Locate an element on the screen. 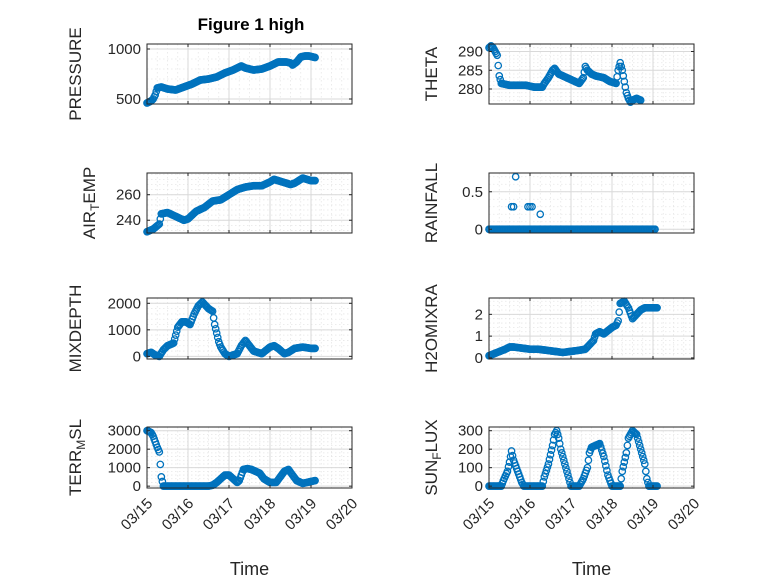 Image resolution: width=778 pixels, height=583 pixels. y-axis-label-rest: LUX is located at coordinates (431, 435).